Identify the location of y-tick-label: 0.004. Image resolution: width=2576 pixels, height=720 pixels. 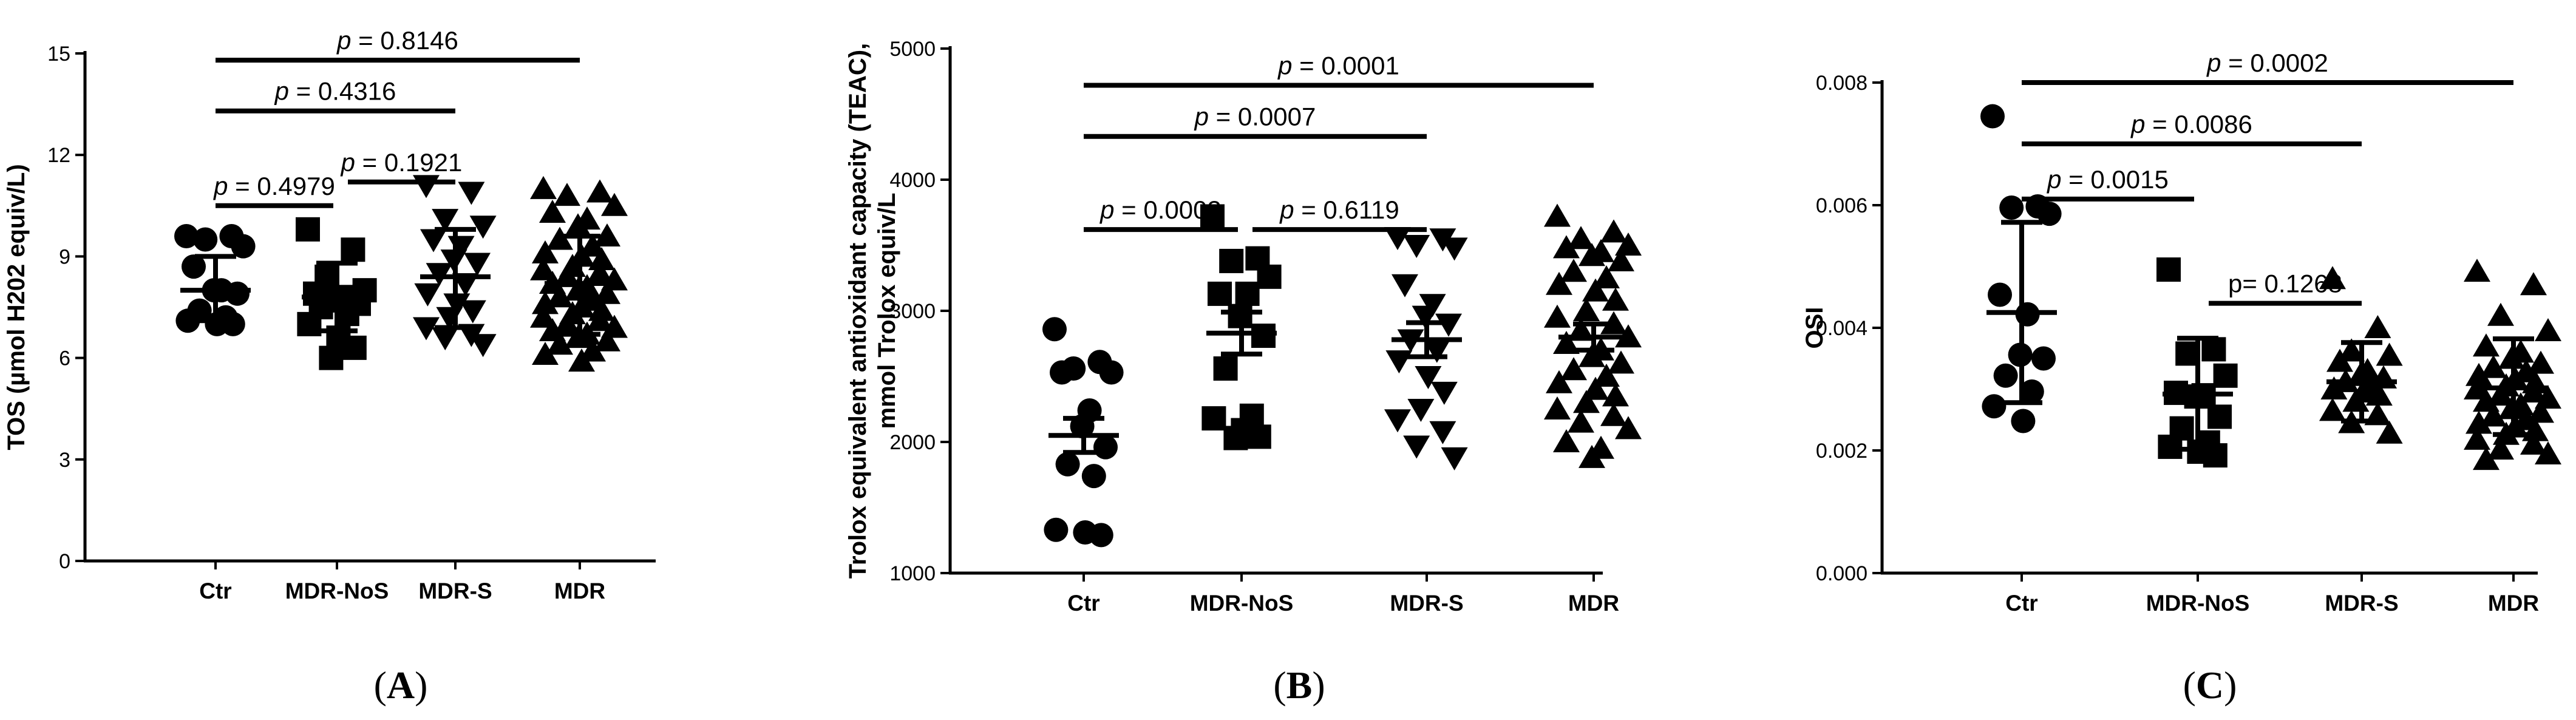
(1841, 328).